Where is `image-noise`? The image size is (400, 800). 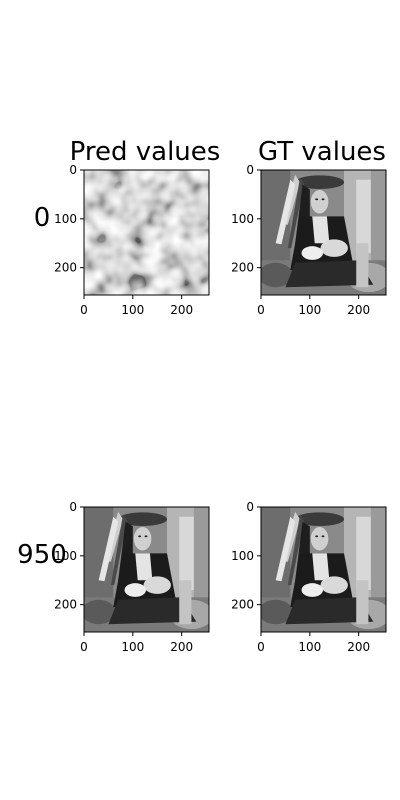 image-noise is located at coordinates (146, 232).